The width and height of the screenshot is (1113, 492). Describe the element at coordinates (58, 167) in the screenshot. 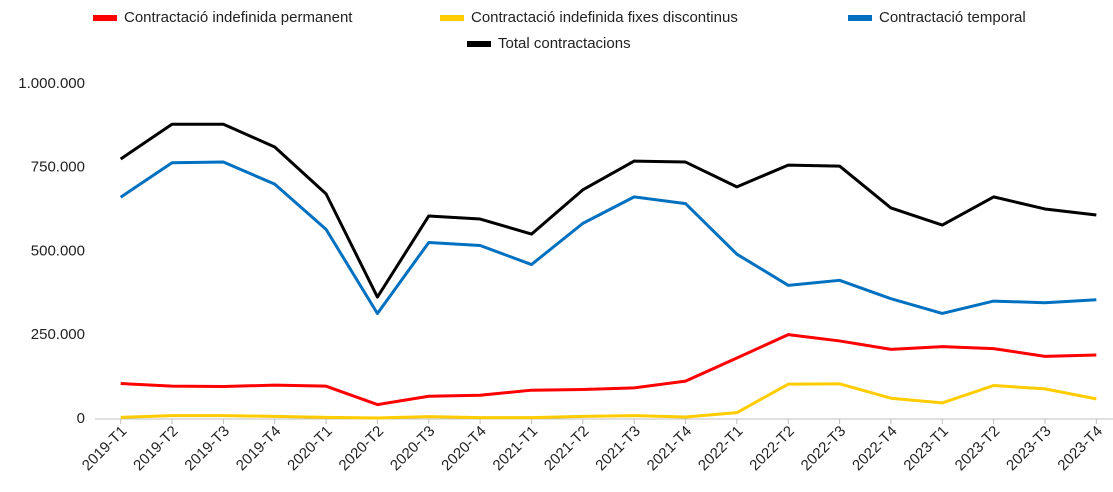

I see `y-tick-label: 750.000` at that location.